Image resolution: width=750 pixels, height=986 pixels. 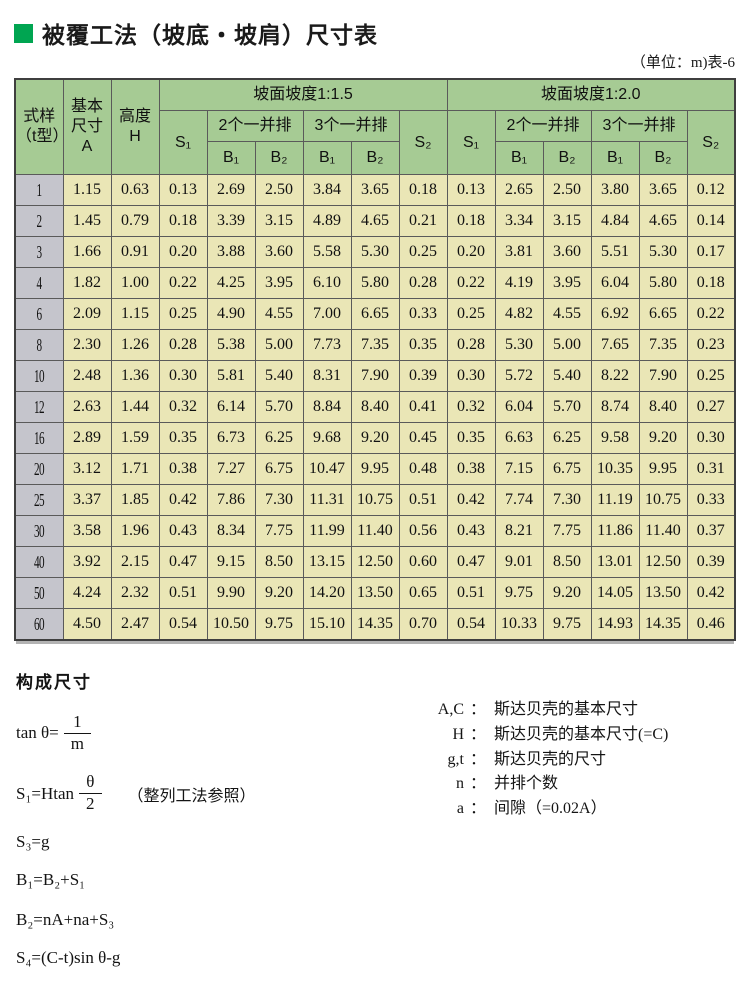 What do you see at coordinates (327, 562) in the screenshot?
I see `value-cell: 13.15` at bounding box center [327, 562].